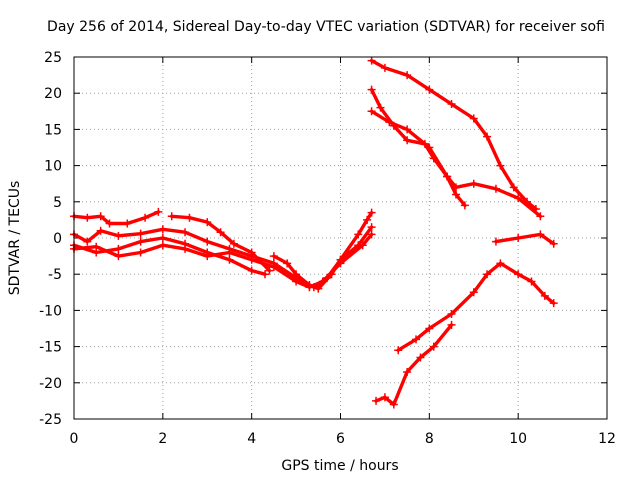 The width and height of the screenshot is (640, 480). Describe the element at coordinates (50, 420) in the screenshot. I see `y-tick-label: -25` at that location.